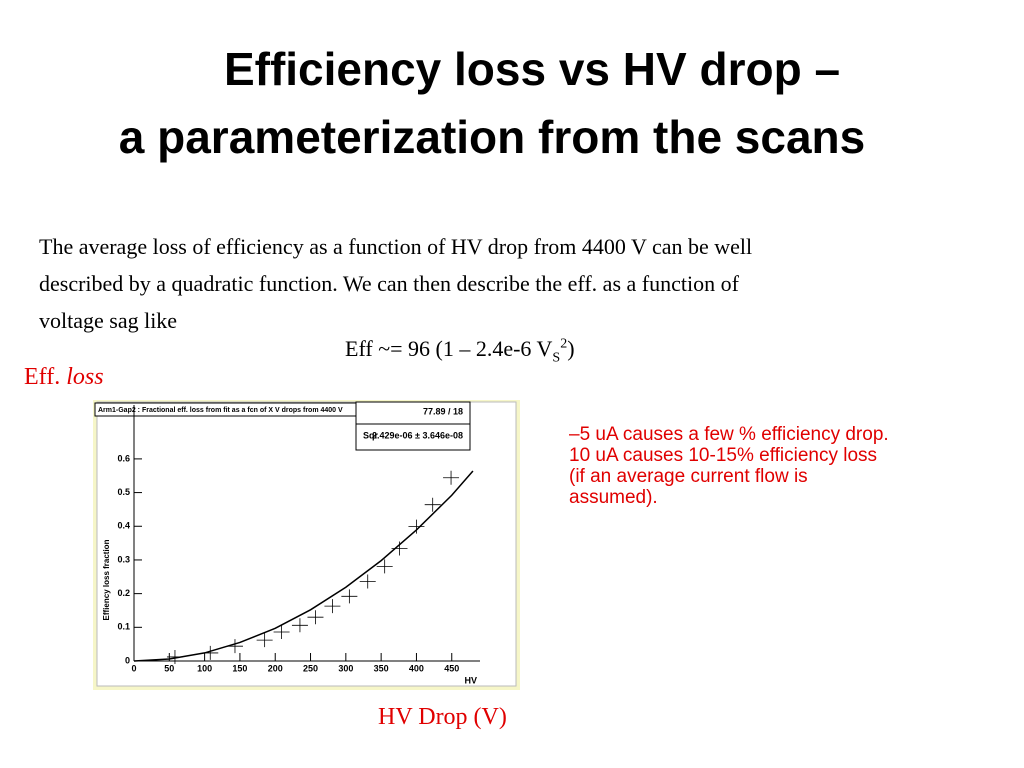  I want to click on y-axis-label: Effiency loss fraction, so click(106, 579).